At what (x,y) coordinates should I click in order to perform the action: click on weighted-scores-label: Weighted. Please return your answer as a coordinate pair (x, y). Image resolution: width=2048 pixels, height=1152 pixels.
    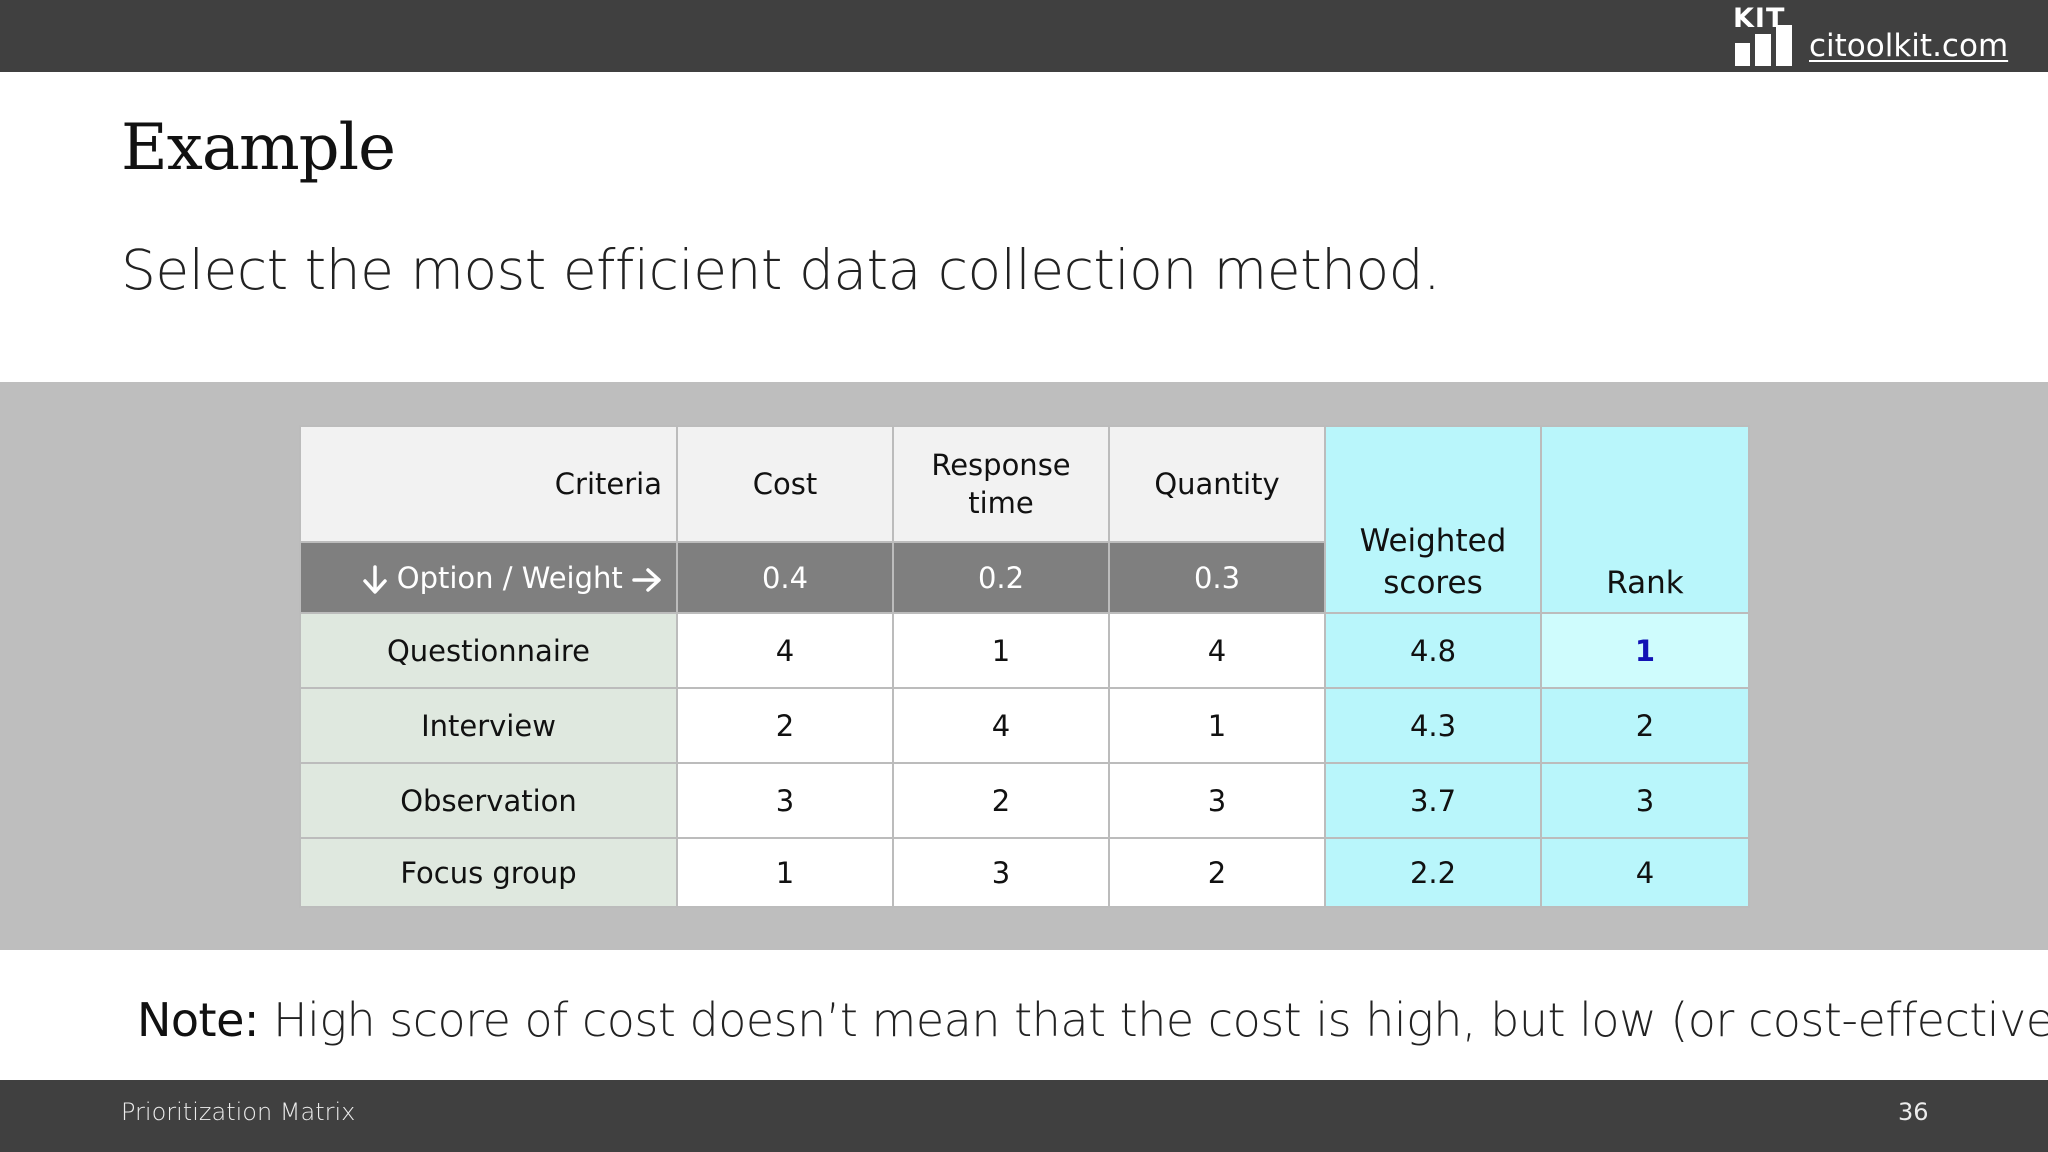
    Looking at the image, I should click on (1433, 541).